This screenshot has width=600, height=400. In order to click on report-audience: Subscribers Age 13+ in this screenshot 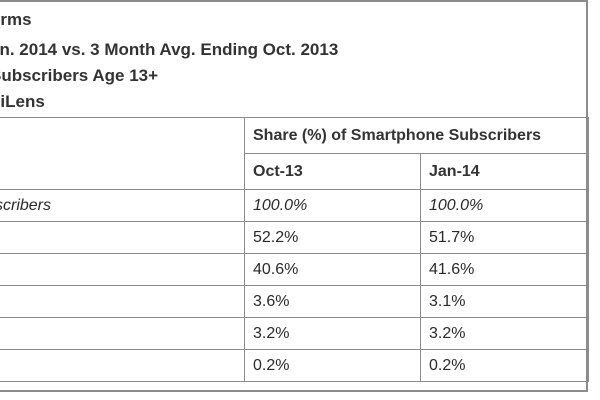, I will do `click(79, 75)`.